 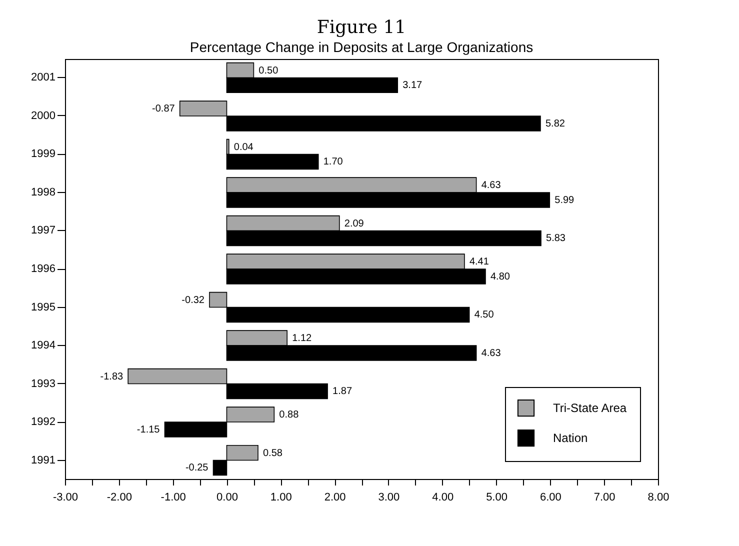 What do you see at coordinates (556, 238) in the screenshot?
I see `data-label: 5.83` at bounding box center [556, 238].